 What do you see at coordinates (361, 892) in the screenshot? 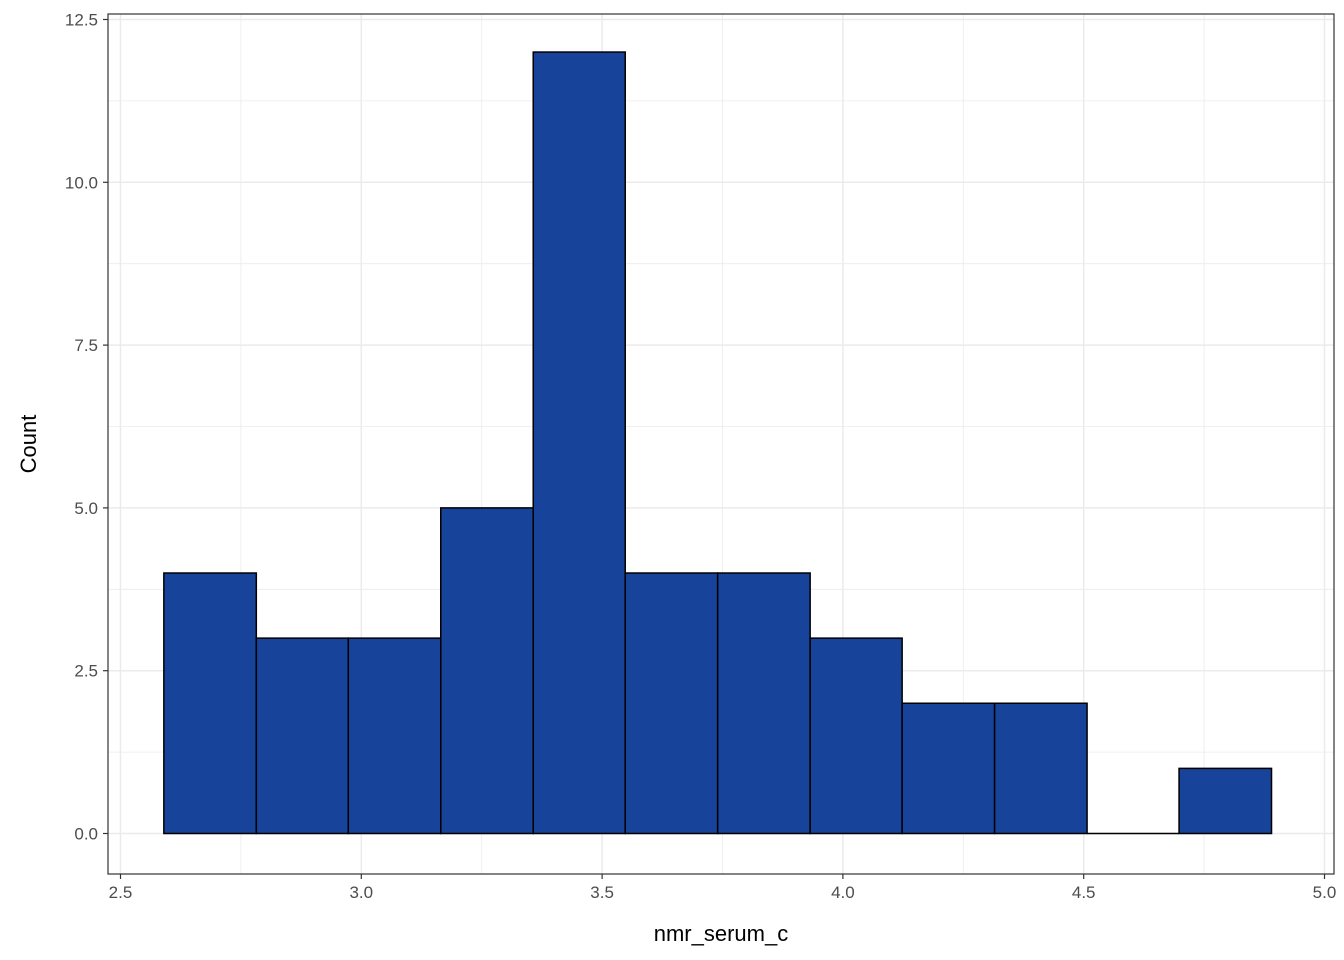
I see `x-tick-label: 3.0` at bounding box center [361, 892].